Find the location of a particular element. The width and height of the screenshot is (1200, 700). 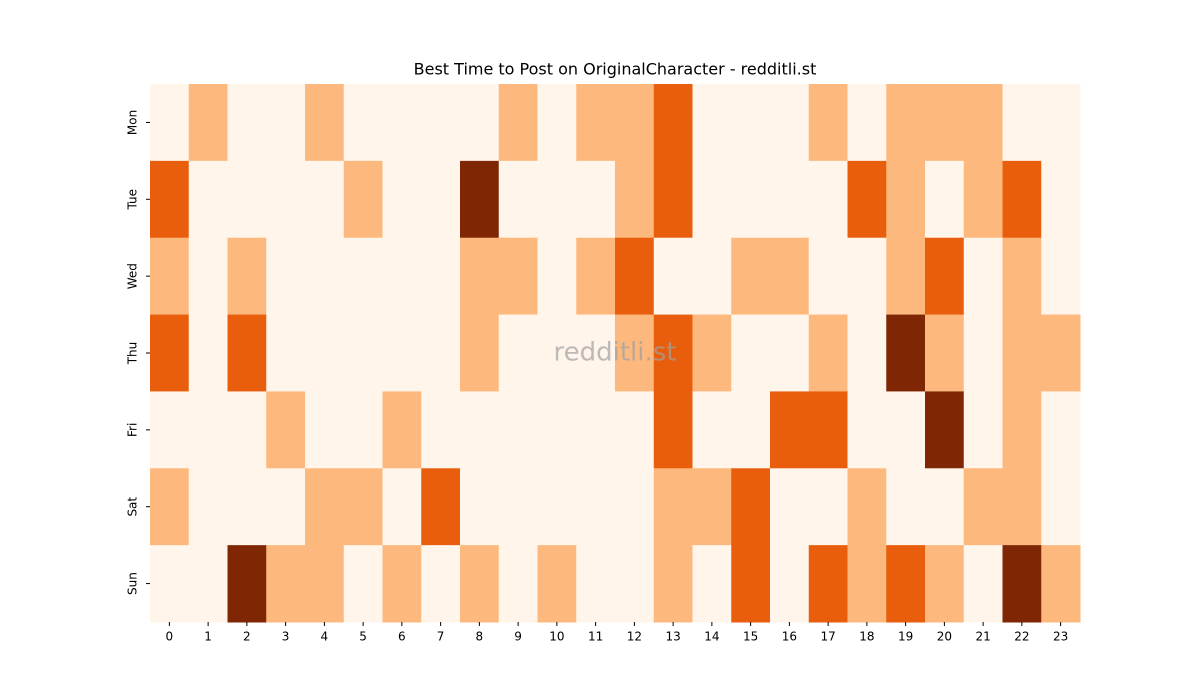

y-tick-label: Mon is located at coordinates (133, 122).